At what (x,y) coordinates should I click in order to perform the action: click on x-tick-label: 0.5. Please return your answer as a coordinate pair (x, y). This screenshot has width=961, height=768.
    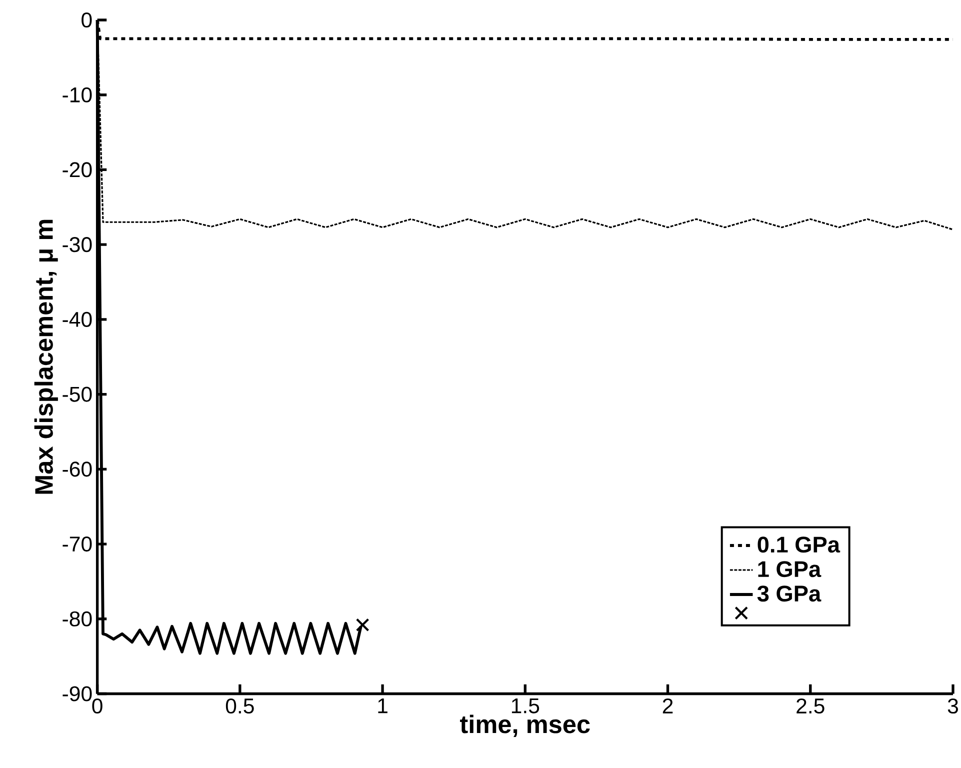
    Looking at the image, I should click on (240, 706).